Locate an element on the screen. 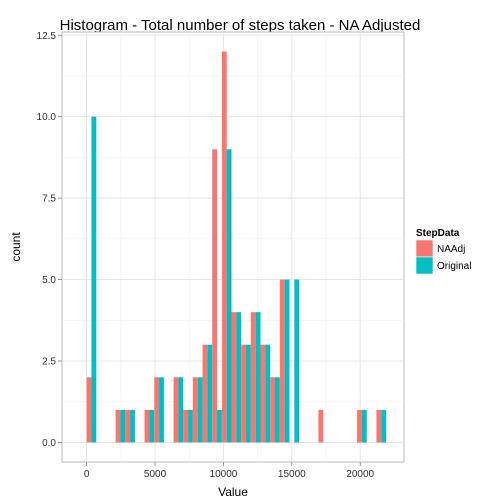  x-tick-label: 10000 is located at coordinates (224, 474).